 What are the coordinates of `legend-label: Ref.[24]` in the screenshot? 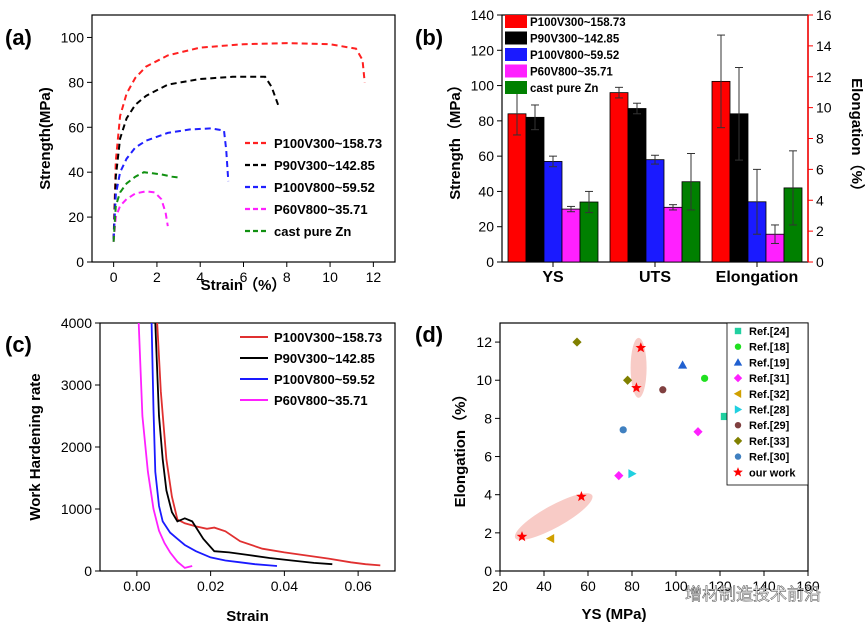 It's located at (769, 332).